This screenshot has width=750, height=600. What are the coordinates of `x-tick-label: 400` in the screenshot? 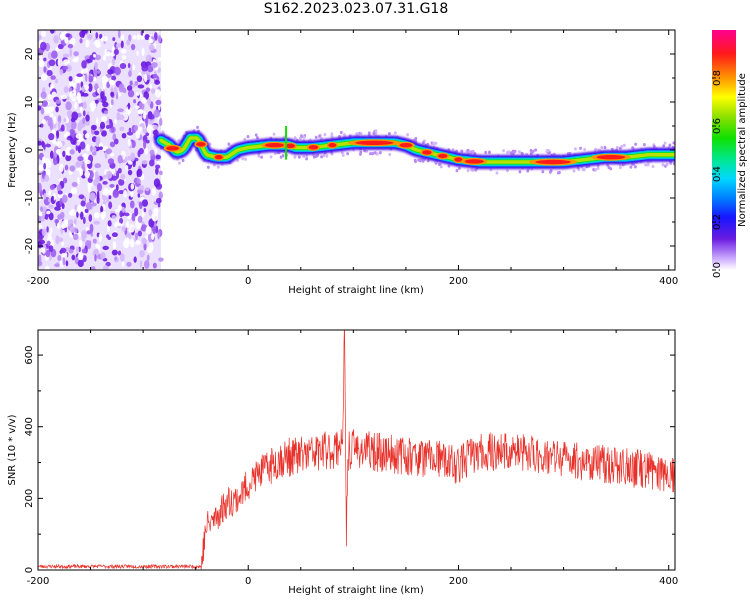 It's located at (668, 581).